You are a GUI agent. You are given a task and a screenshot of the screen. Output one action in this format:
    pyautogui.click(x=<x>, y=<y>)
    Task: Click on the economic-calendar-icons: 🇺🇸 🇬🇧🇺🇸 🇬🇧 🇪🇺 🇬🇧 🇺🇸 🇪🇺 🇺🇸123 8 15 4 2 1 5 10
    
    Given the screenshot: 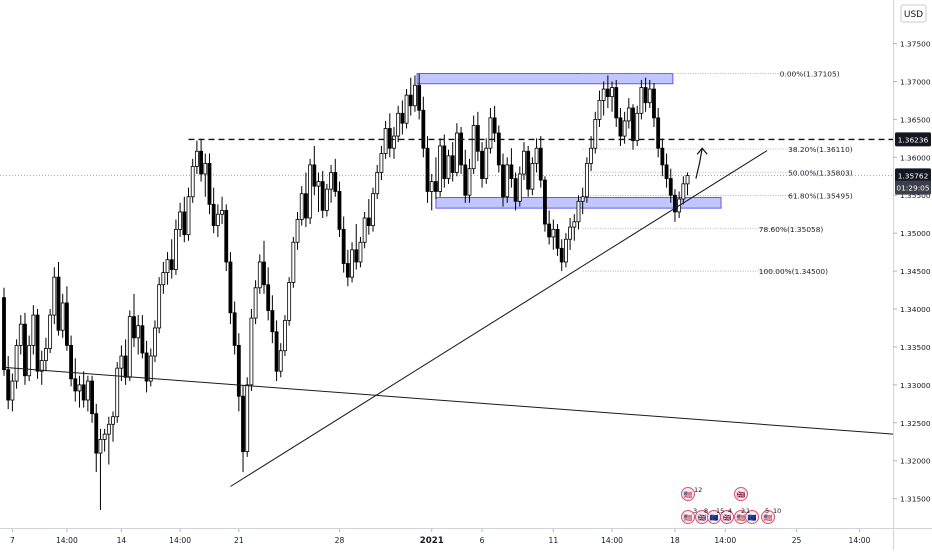 What is the action you would take?
    pyautogui.click(x=731, y=505)
    